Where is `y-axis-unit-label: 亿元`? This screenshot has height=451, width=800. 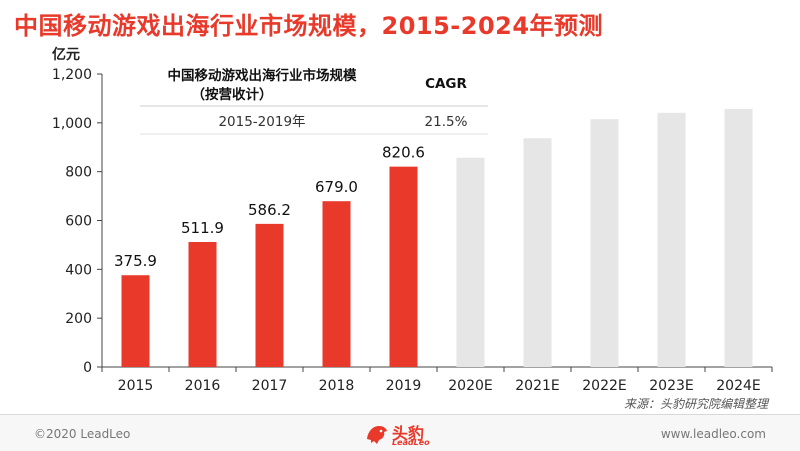 y-axis-unit-label: 亿元 is located at coordinates (66, 55).